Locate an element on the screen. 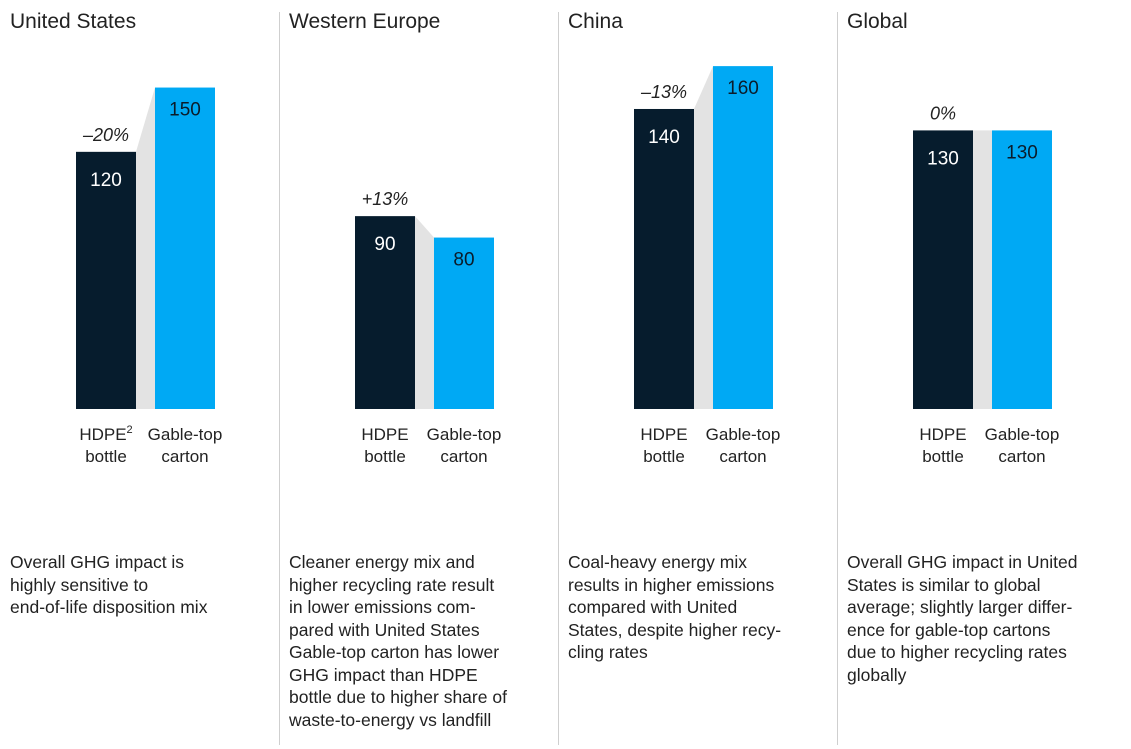 This screenshot has width=1131, height=749. note-line: compared with United is located at coordinates (653, 607).